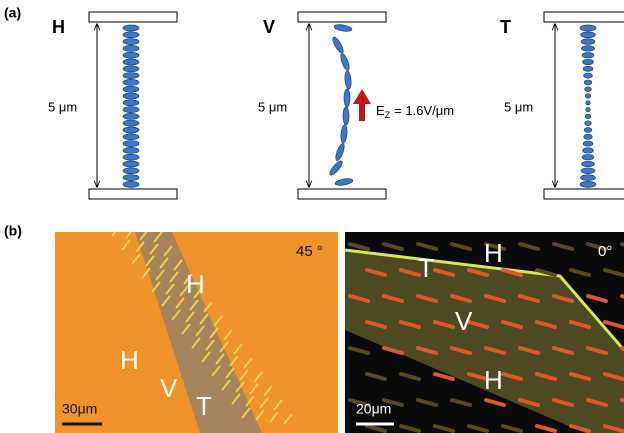  What do you see at coordinates (202, 328) in the screenshot?
I see `dashes` at bounding box center [202, 328].